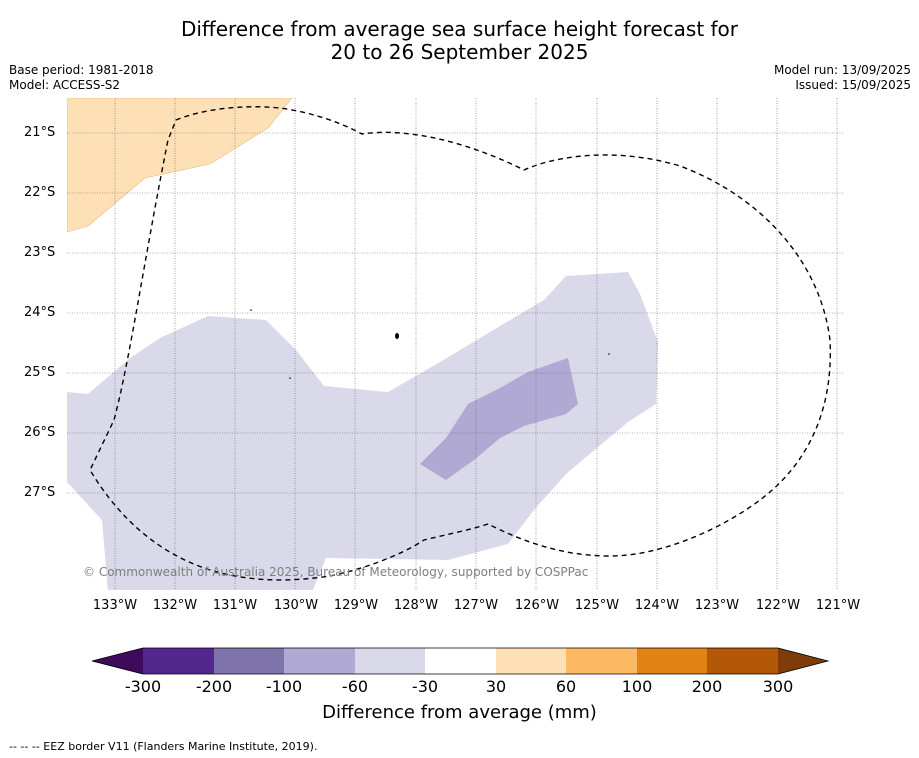 The height and width of the screenshot is (758, 919). What do you see at coordinates (115, 605) in the screenshot?
I see `lon-label: 133°W` at bounding box center [115, 605].